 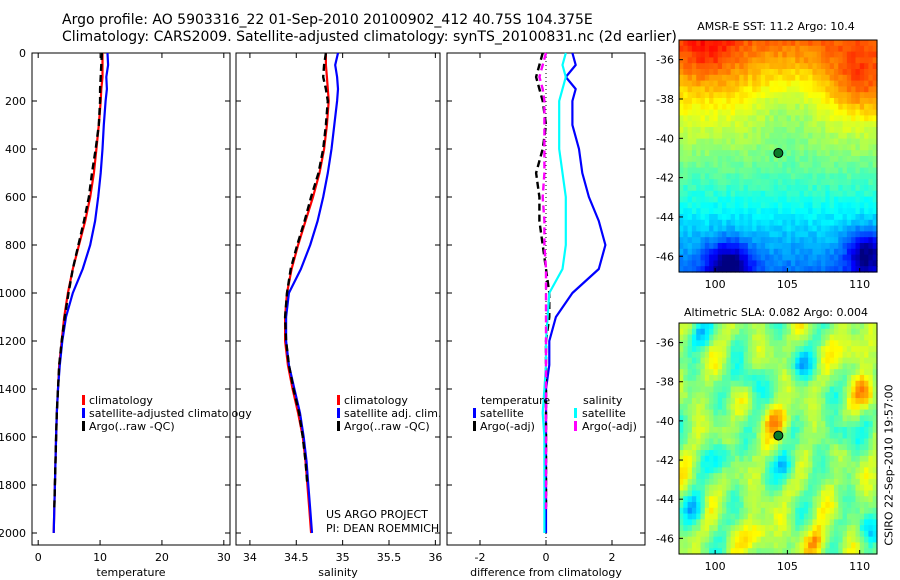 I want to click on depth-tick-label: 1000, so click(x=13, y=293).